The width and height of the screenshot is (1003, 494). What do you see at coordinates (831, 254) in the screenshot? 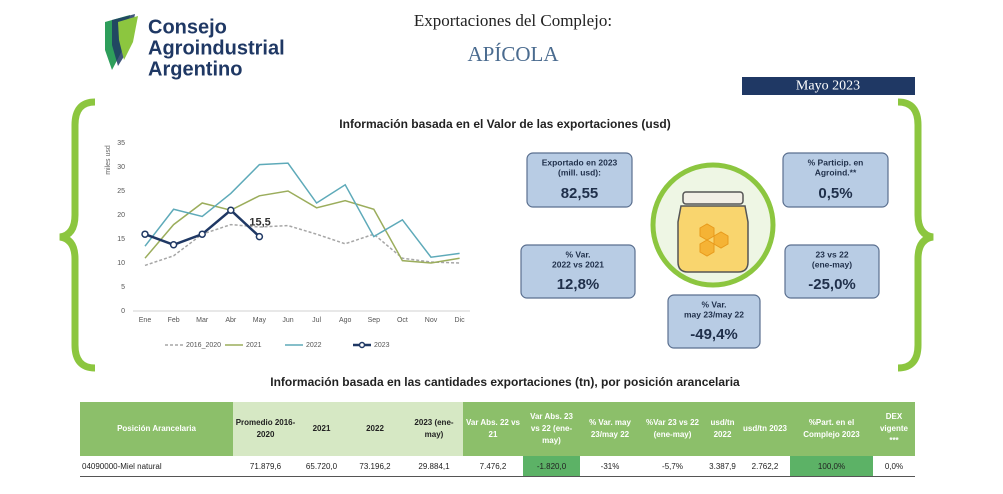
I see `kpi-label: 23 vs 22` at bounding box center [831, 254].